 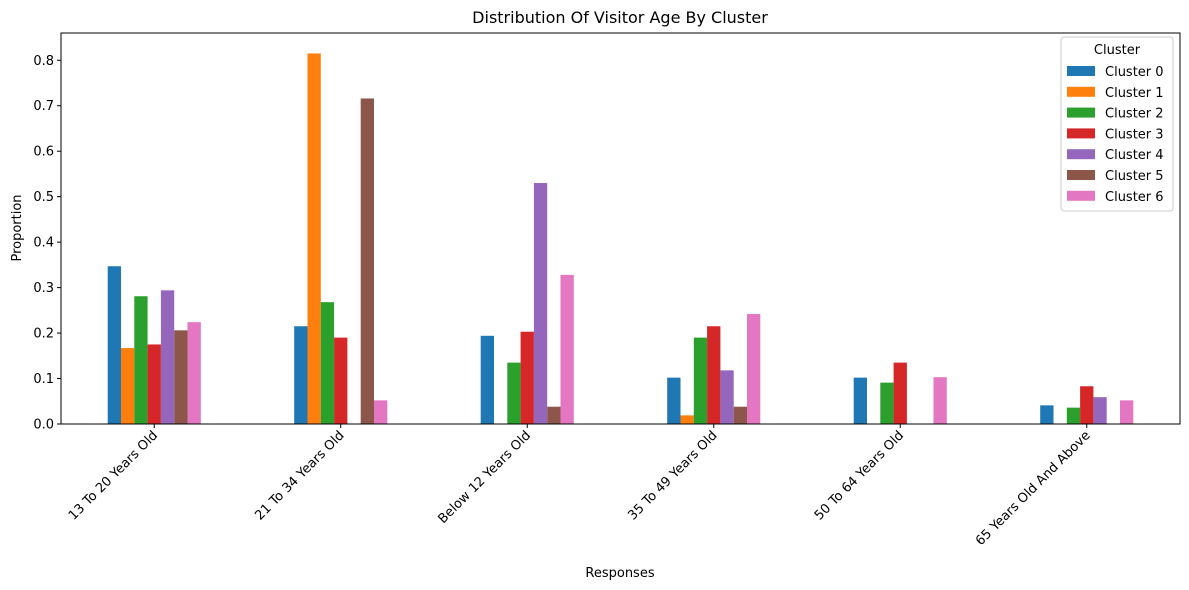 What do you see at coordinates (619, 573) in the screenshot?
I see `x-axis-label: Responses` at bounding box center [619, 573].